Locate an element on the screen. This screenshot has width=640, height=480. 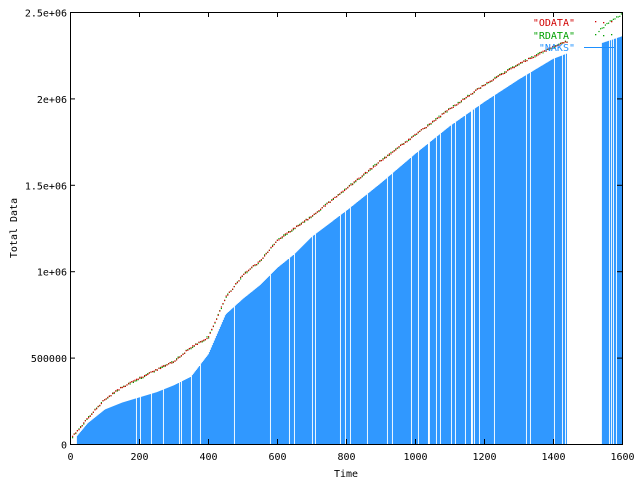
x-tick-label: 1400 is located at coordinates (553, 457).